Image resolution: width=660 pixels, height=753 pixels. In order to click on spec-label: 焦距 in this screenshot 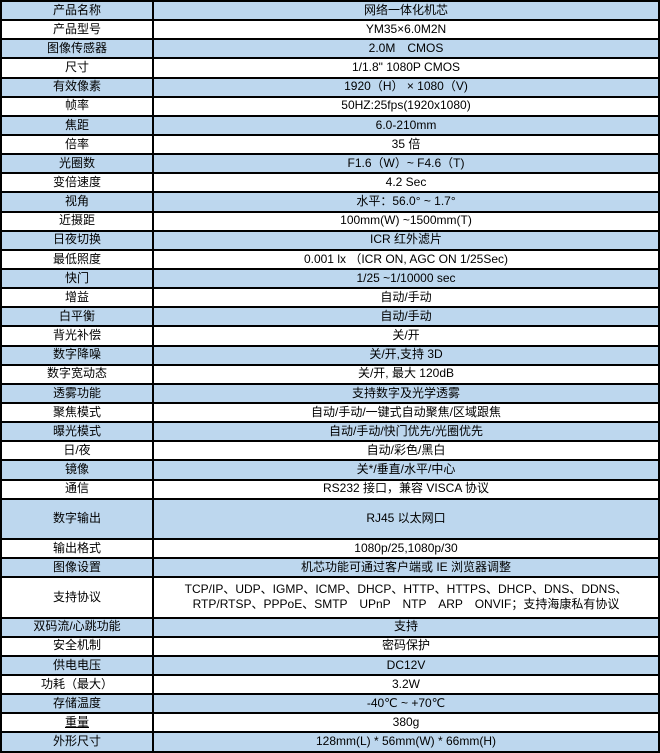, I will do `click(77, 125)`.